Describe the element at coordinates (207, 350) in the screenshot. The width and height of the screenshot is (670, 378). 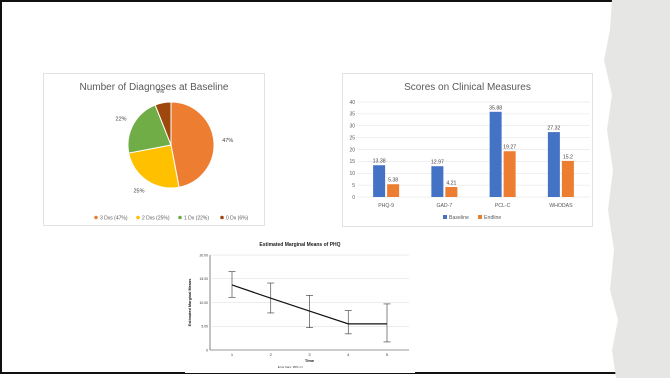
I see `line-y-tick-label: 0` at that location.